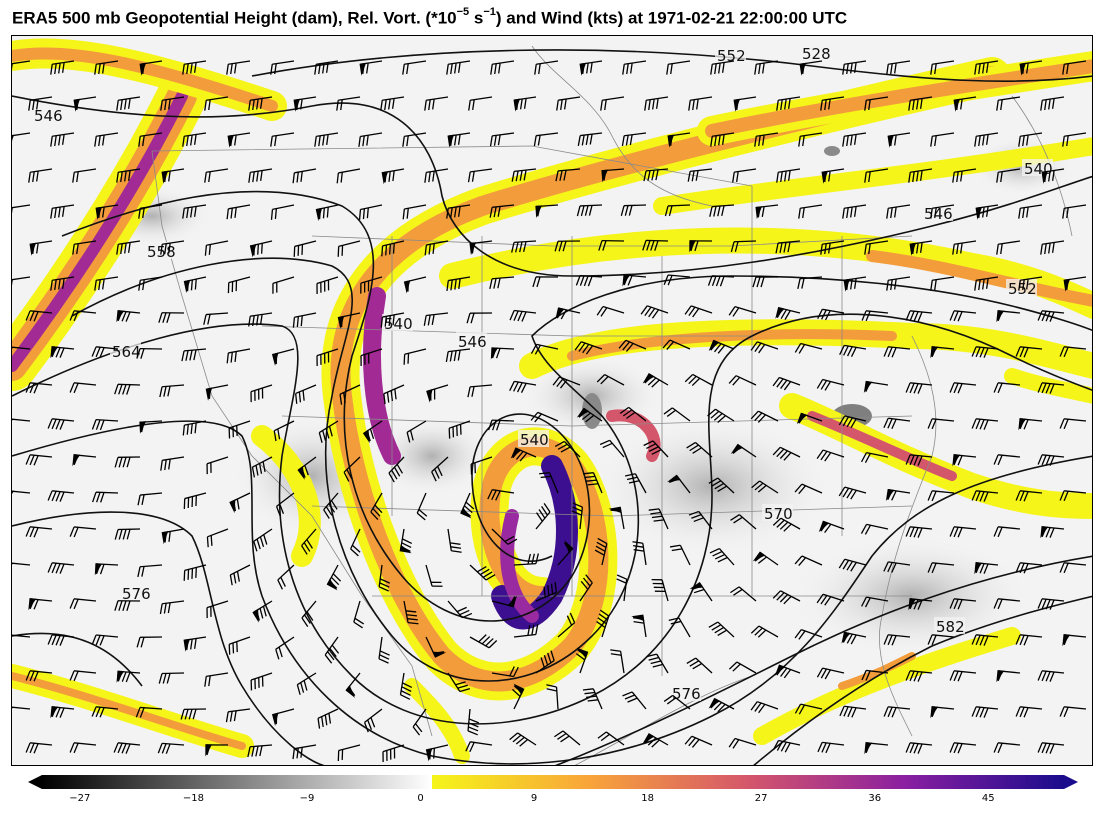 This screenshot has width=1100, height=815. Describe the element at coordinates (398, 324) in the screenshot. I see `contour-label: 540` at that location.